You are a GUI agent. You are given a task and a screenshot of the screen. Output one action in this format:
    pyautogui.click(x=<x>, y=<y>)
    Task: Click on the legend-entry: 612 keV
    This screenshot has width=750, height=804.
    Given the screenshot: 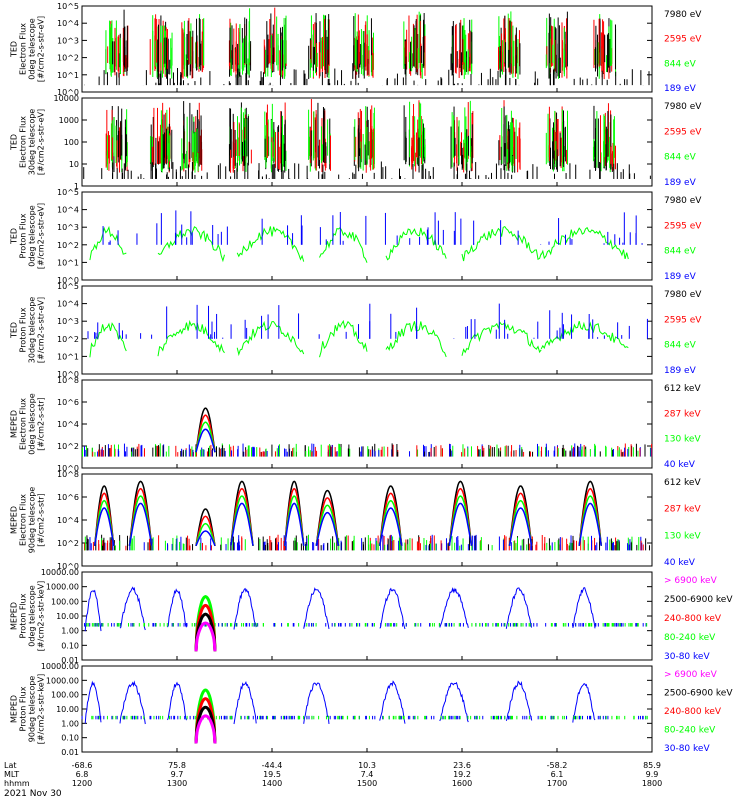 What is the action you would take?
    pyautogui.click(x=682, y=483)
    